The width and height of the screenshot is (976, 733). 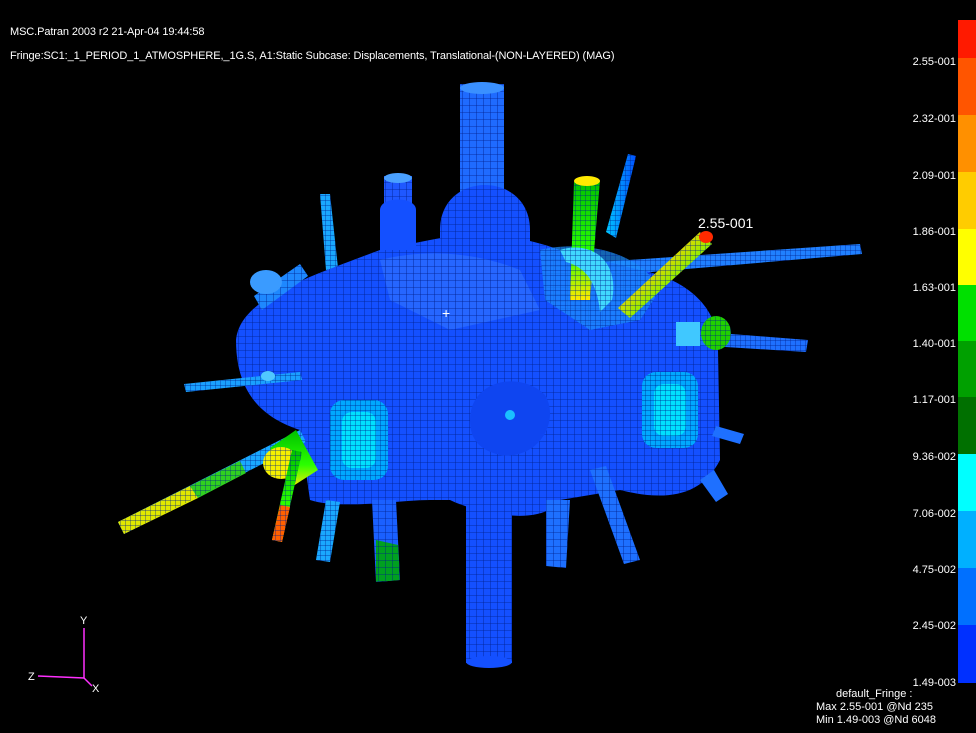 What do you see at coordinates (279, 287) in the screenshot?
I see `rod-left-upper` at bounding box center [279, 287].